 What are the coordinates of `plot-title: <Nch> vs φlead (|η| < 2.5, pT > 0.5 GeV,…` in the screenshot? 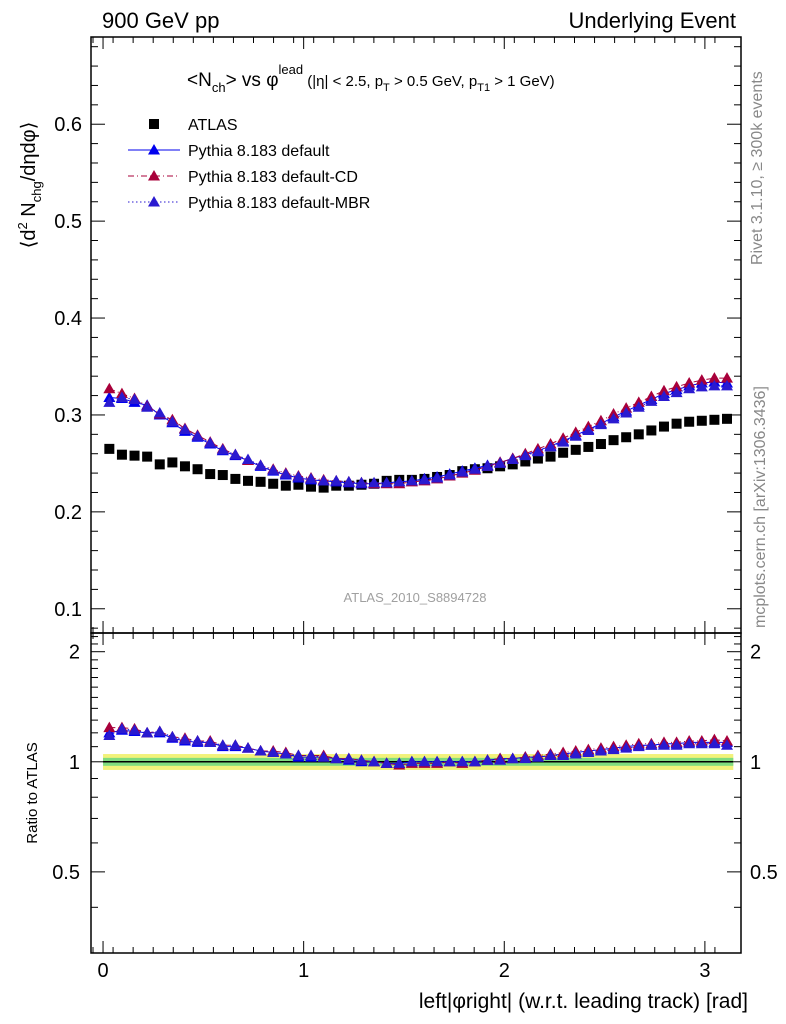 It's located at (371, 78).